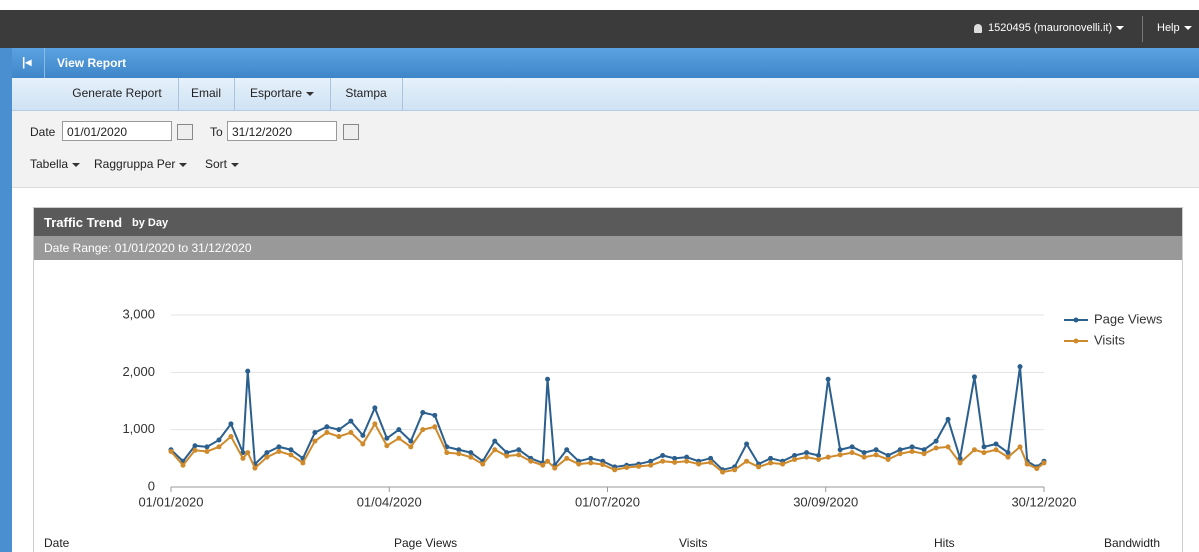 Image resolution: width=1199 pixels, height=552 pixels. What do you see at coordinates (1076, 341) in the screenshot?
I see `legend-marker` at bounding box center [1076, 341].